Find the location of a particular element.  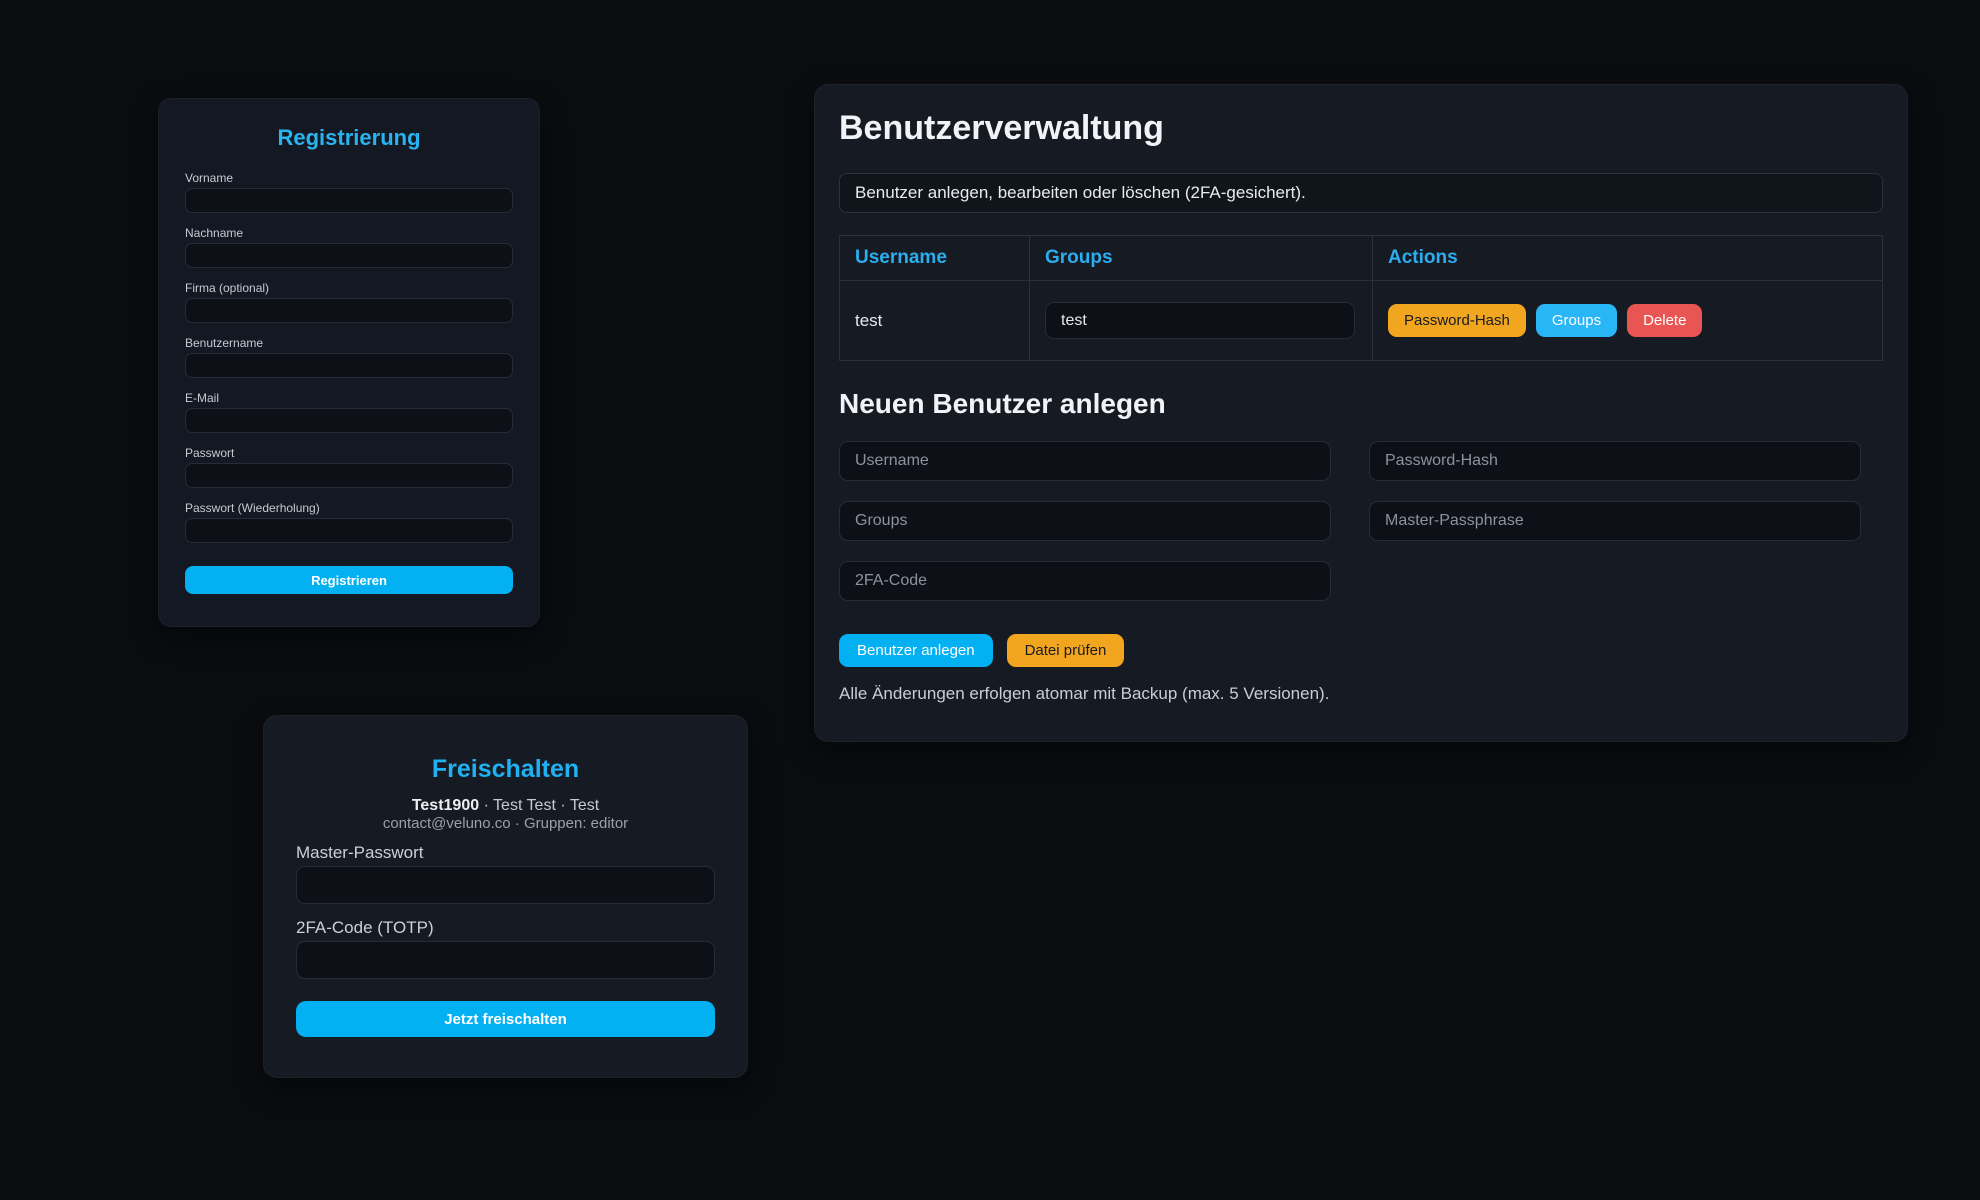

groups-button: Groups is located at coordinates (1576, 320).